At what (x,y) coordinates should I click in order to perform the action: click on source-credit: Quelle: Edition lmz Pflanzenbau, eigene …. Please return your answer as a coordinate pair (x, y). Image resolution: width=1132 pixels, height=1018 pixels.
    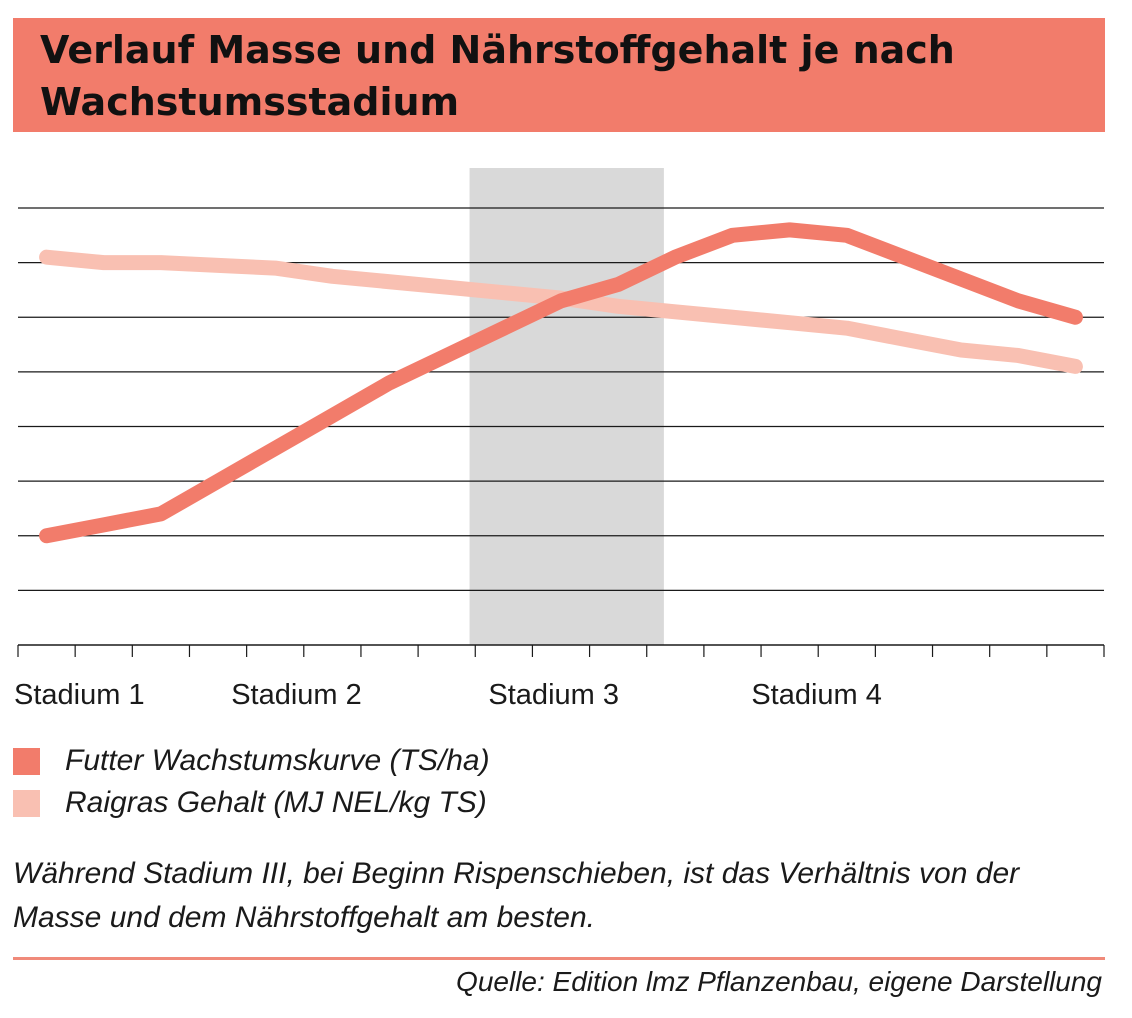
    Looking at the image, I should click on (779, 981).